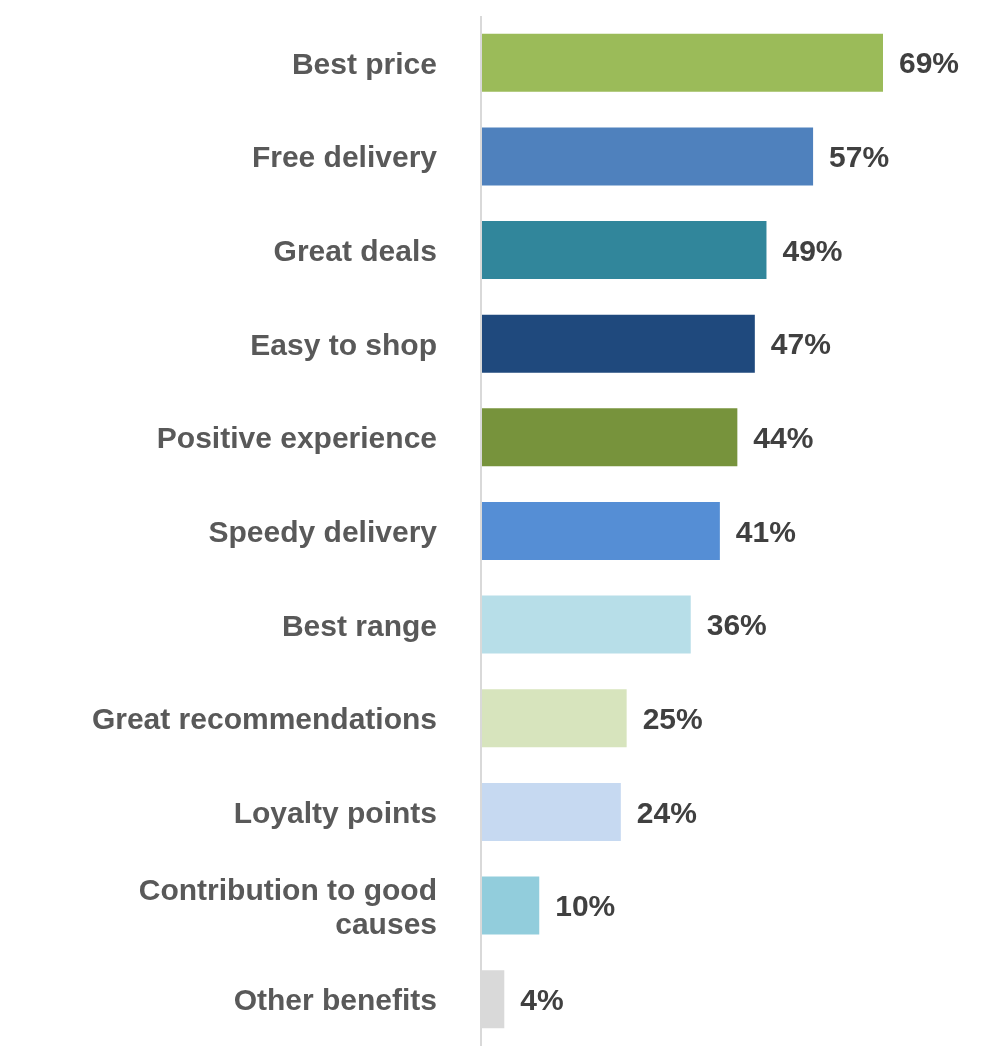 Image resolution: width=985 pixels, height=1046 pixels. Describe the element at coordinates (359, 625) in the screenshot. I see `y-tick-label: Best range` at that location.